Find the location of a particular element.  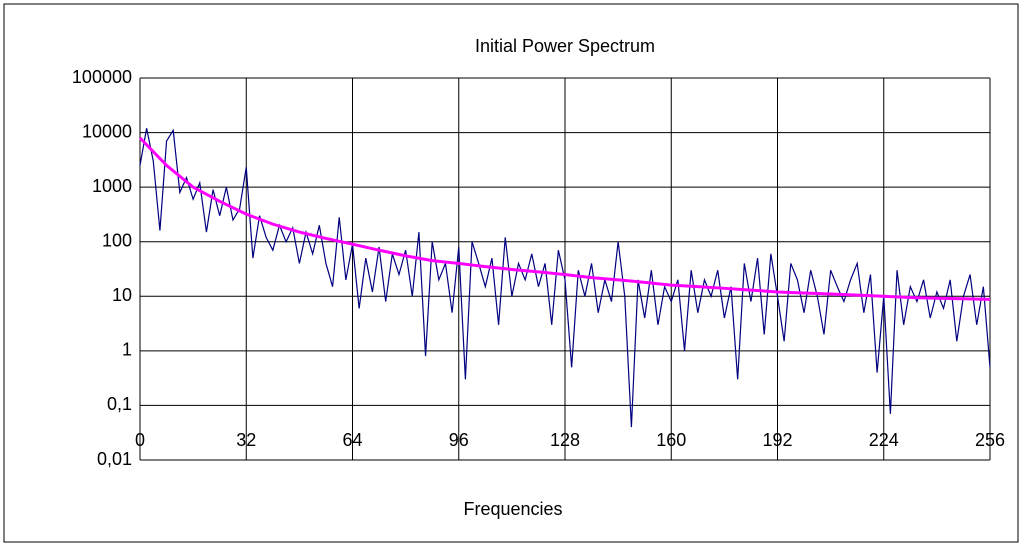

y-tick-label: 10 is located at coordinates (122, 295).